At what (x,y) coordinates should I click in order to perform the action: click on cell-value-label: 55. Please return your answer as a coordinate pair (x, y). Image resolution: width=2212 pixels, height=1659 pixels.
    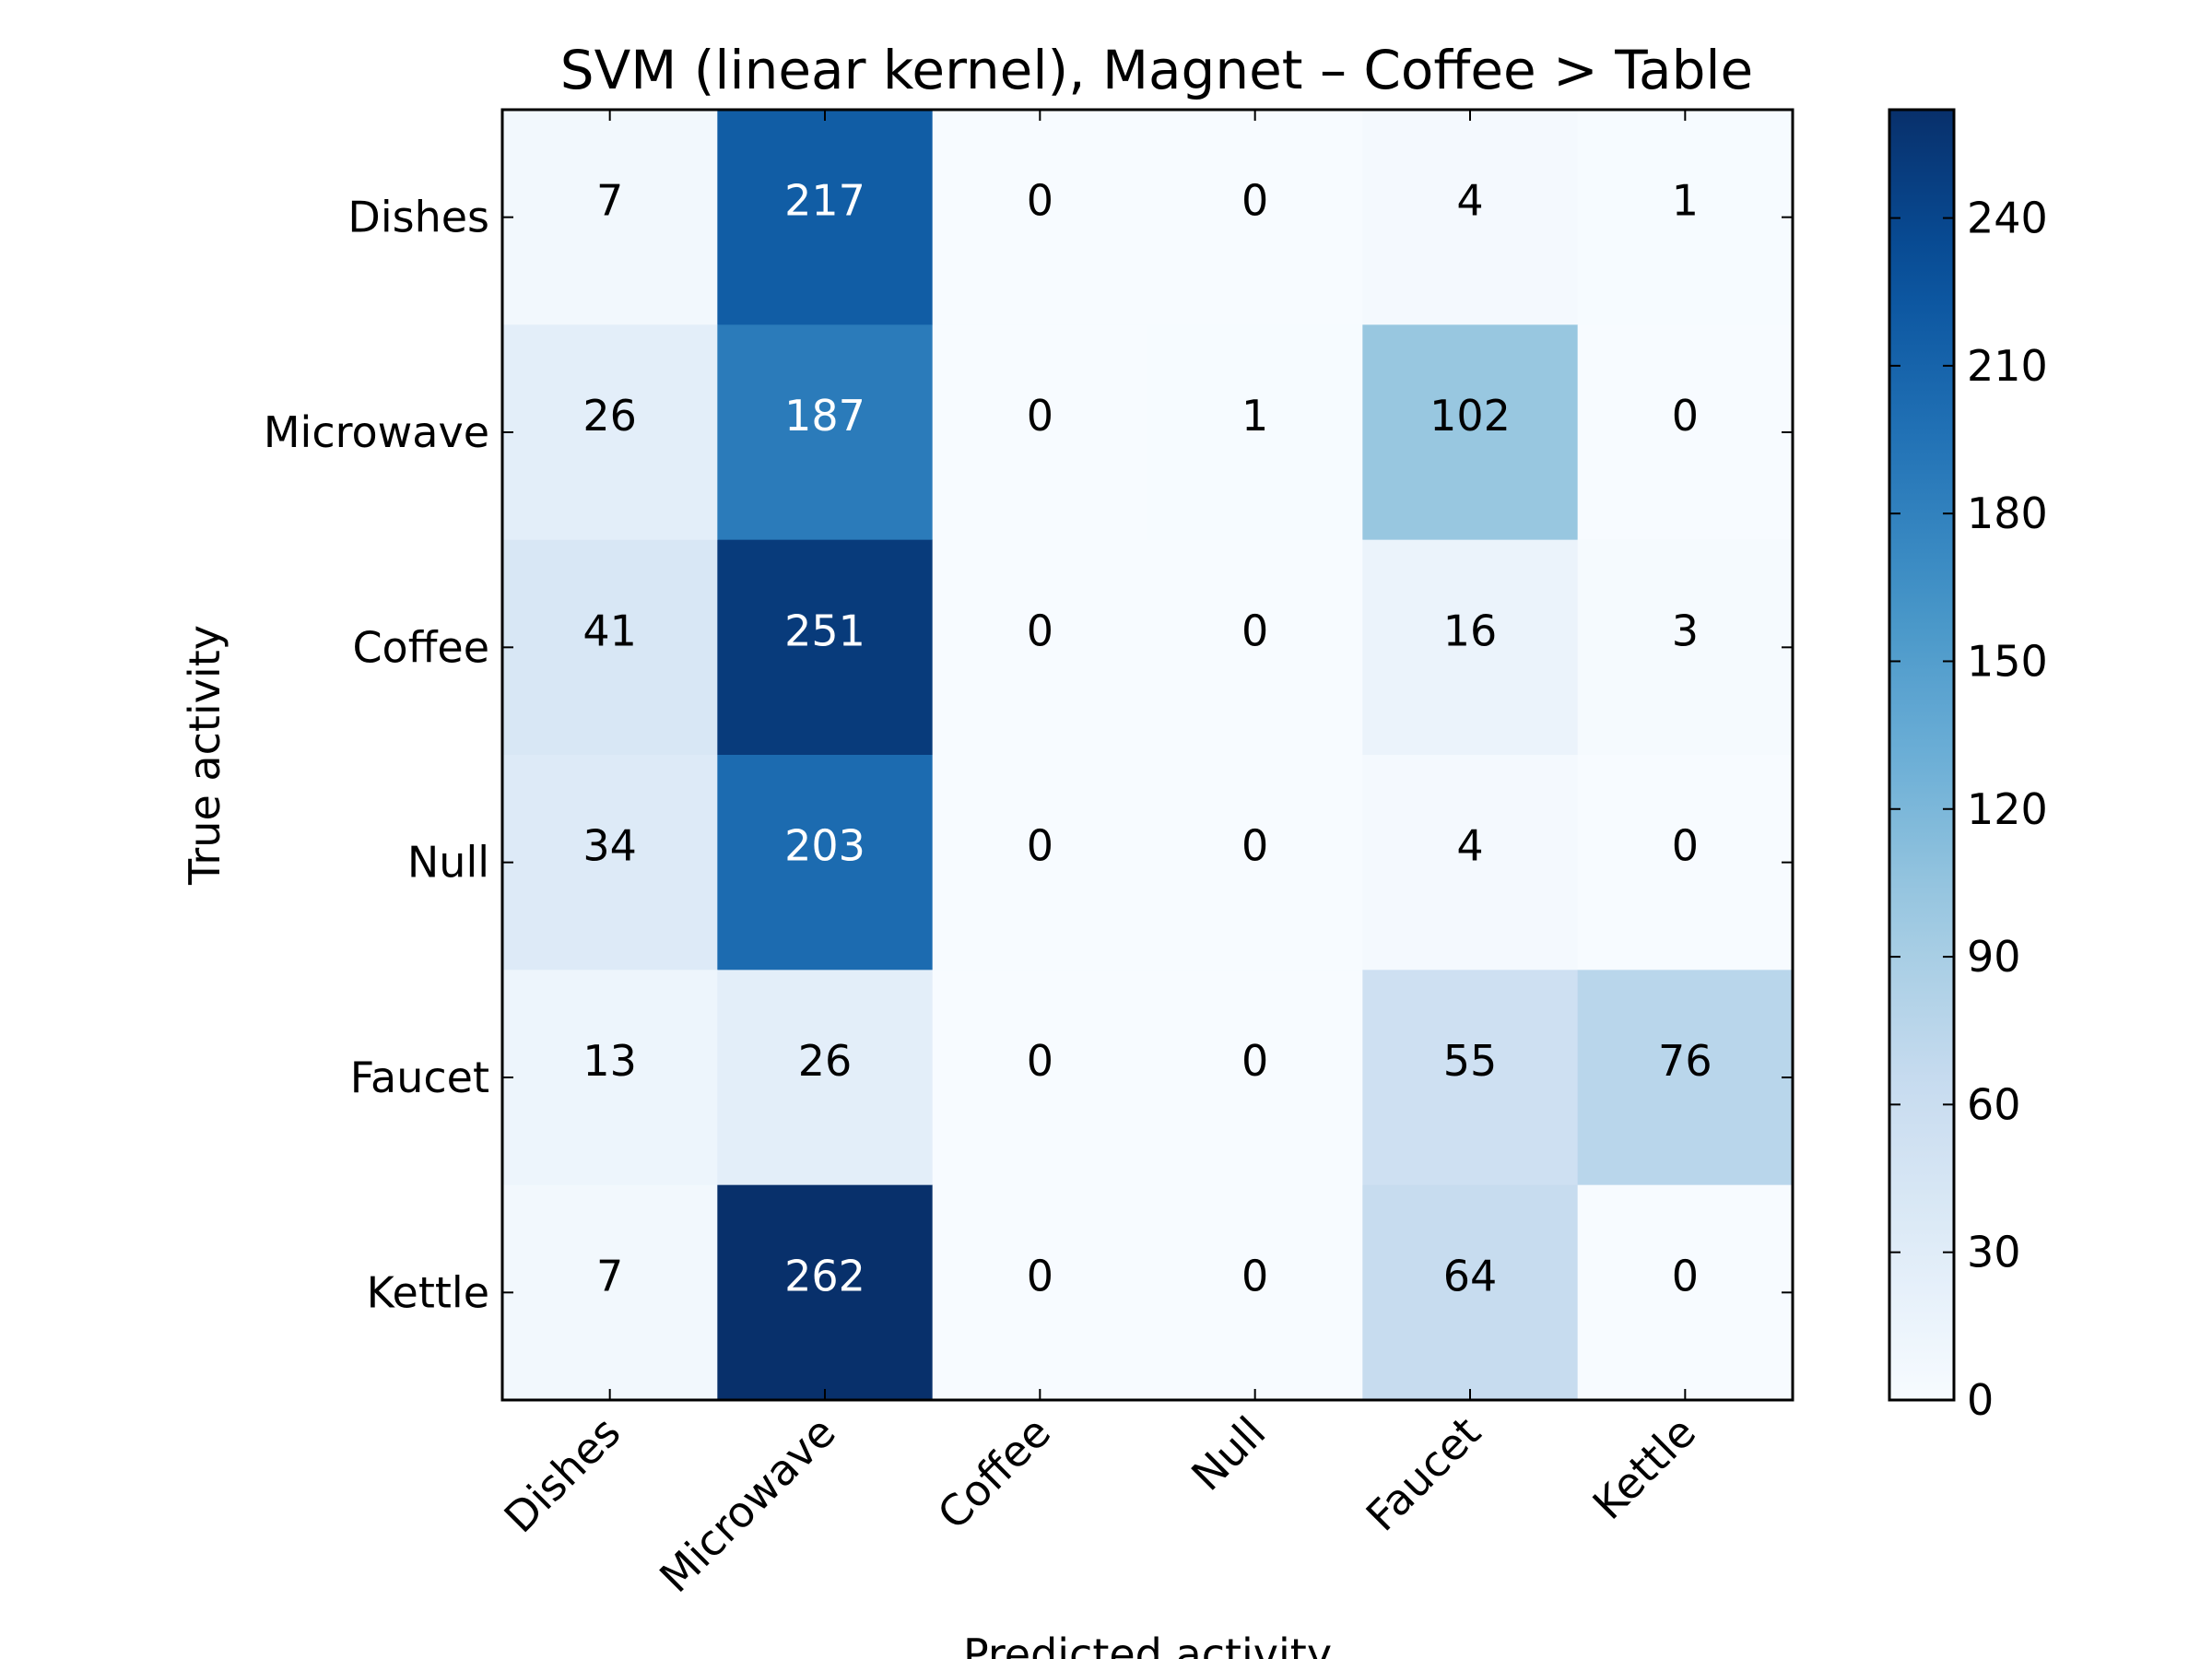
    Looking at the image, I should click on (1470, 1061).